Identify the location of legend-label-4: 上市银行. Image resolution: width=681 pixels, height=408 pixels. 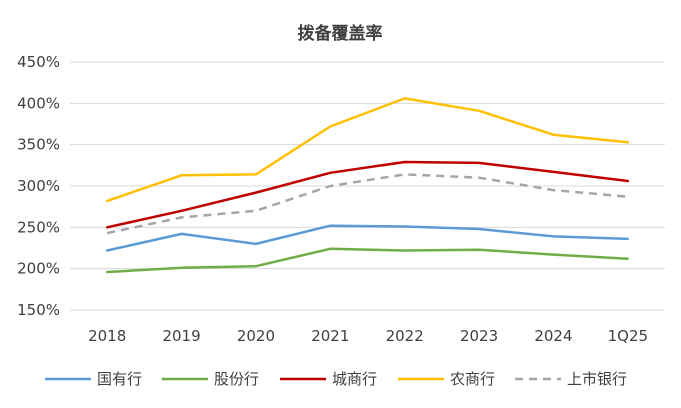
(597, 379).